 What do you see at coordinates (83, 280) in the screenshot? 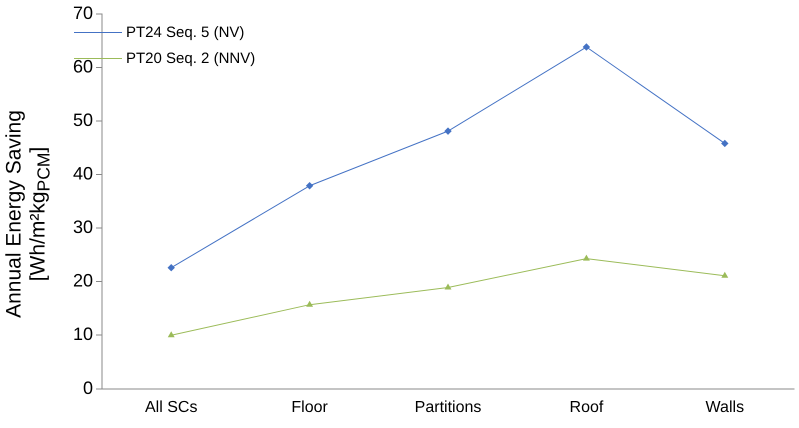
I see `y-tick-label: 20` at bounding box center [83, 280].